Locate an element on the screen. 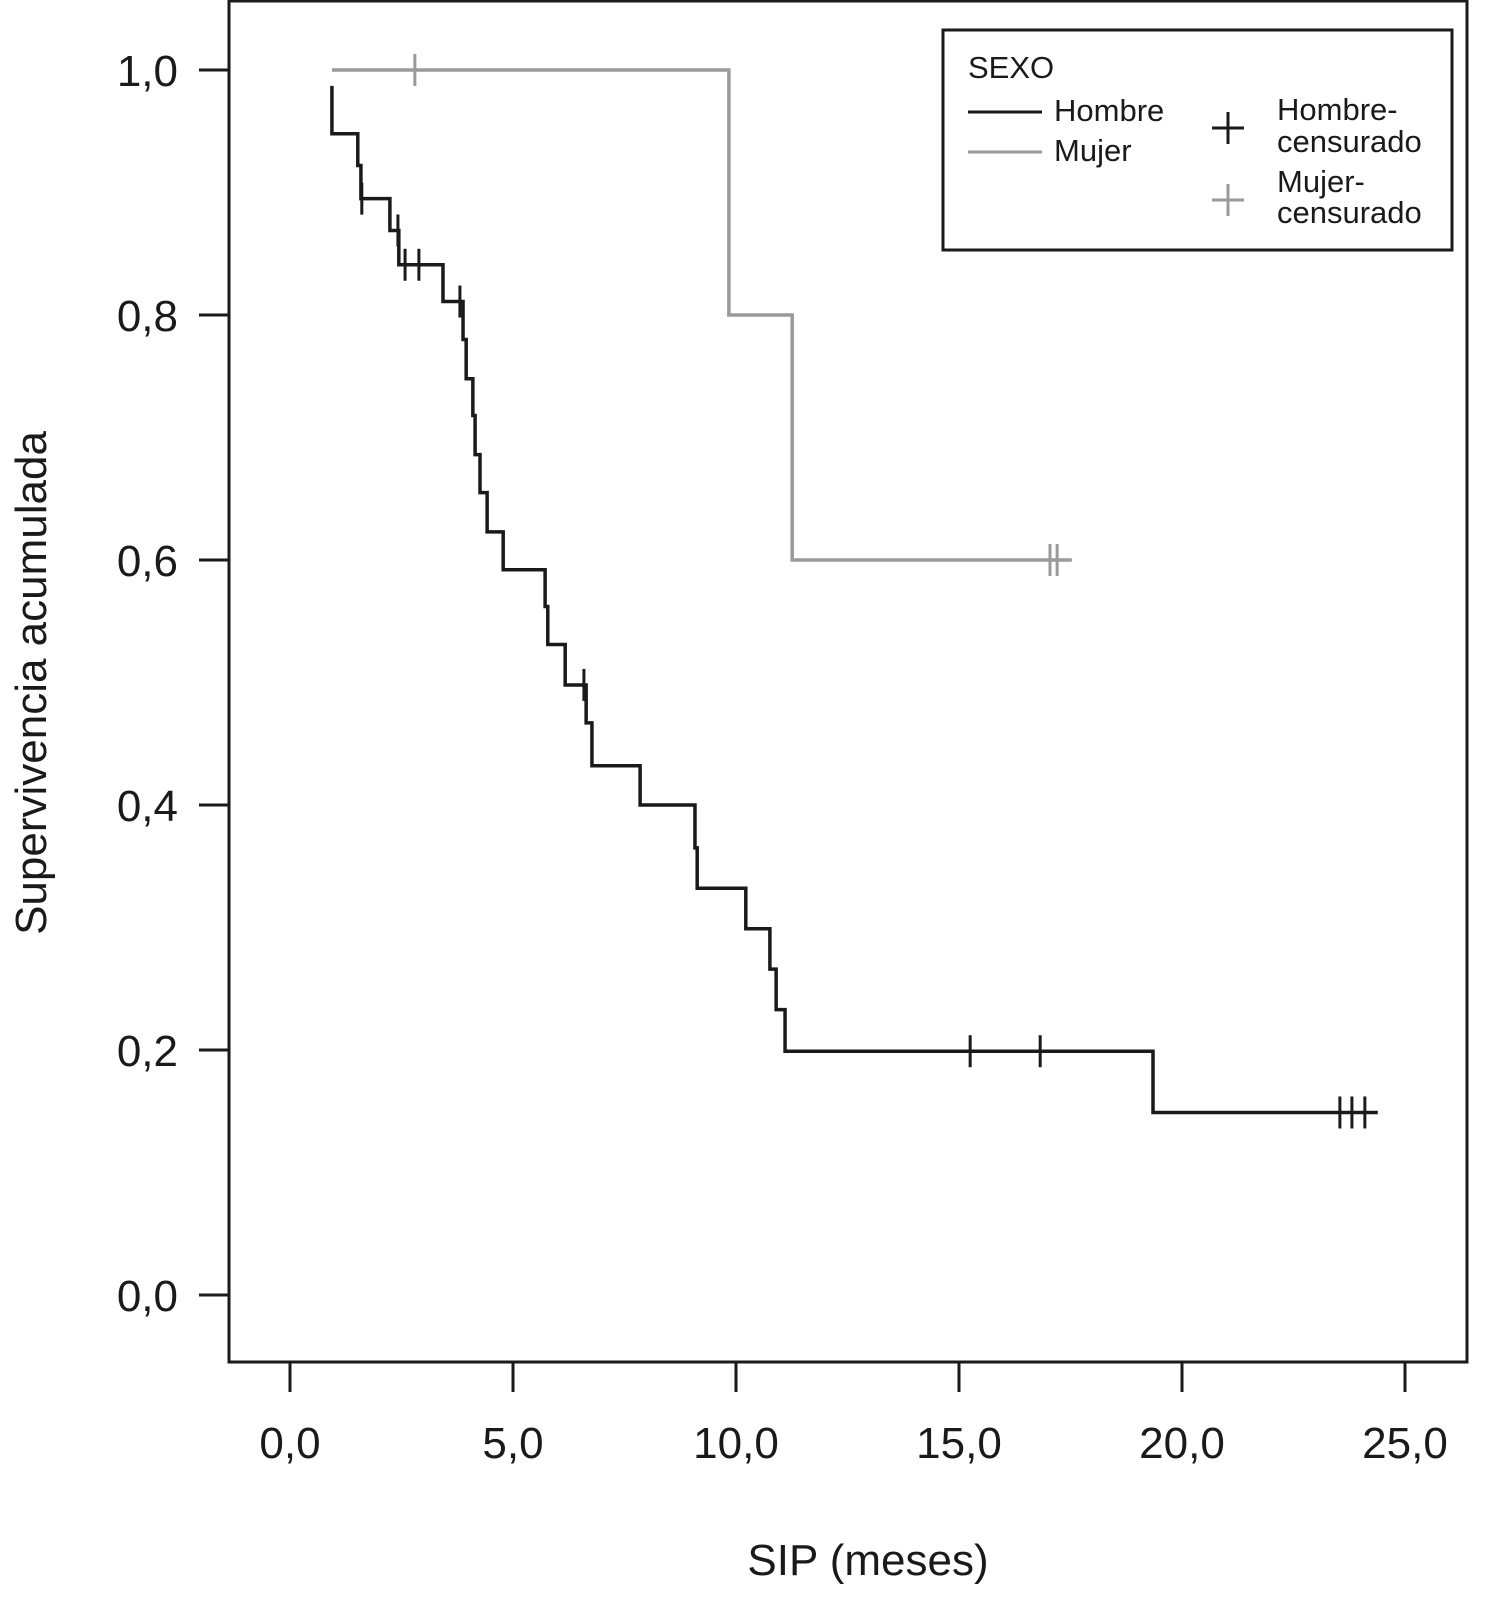 Image resolution: width=1500 pixels, height=1600 pixels. legend-label-mujer-censurado: Mujer- is located at coordinates (1321, 181).